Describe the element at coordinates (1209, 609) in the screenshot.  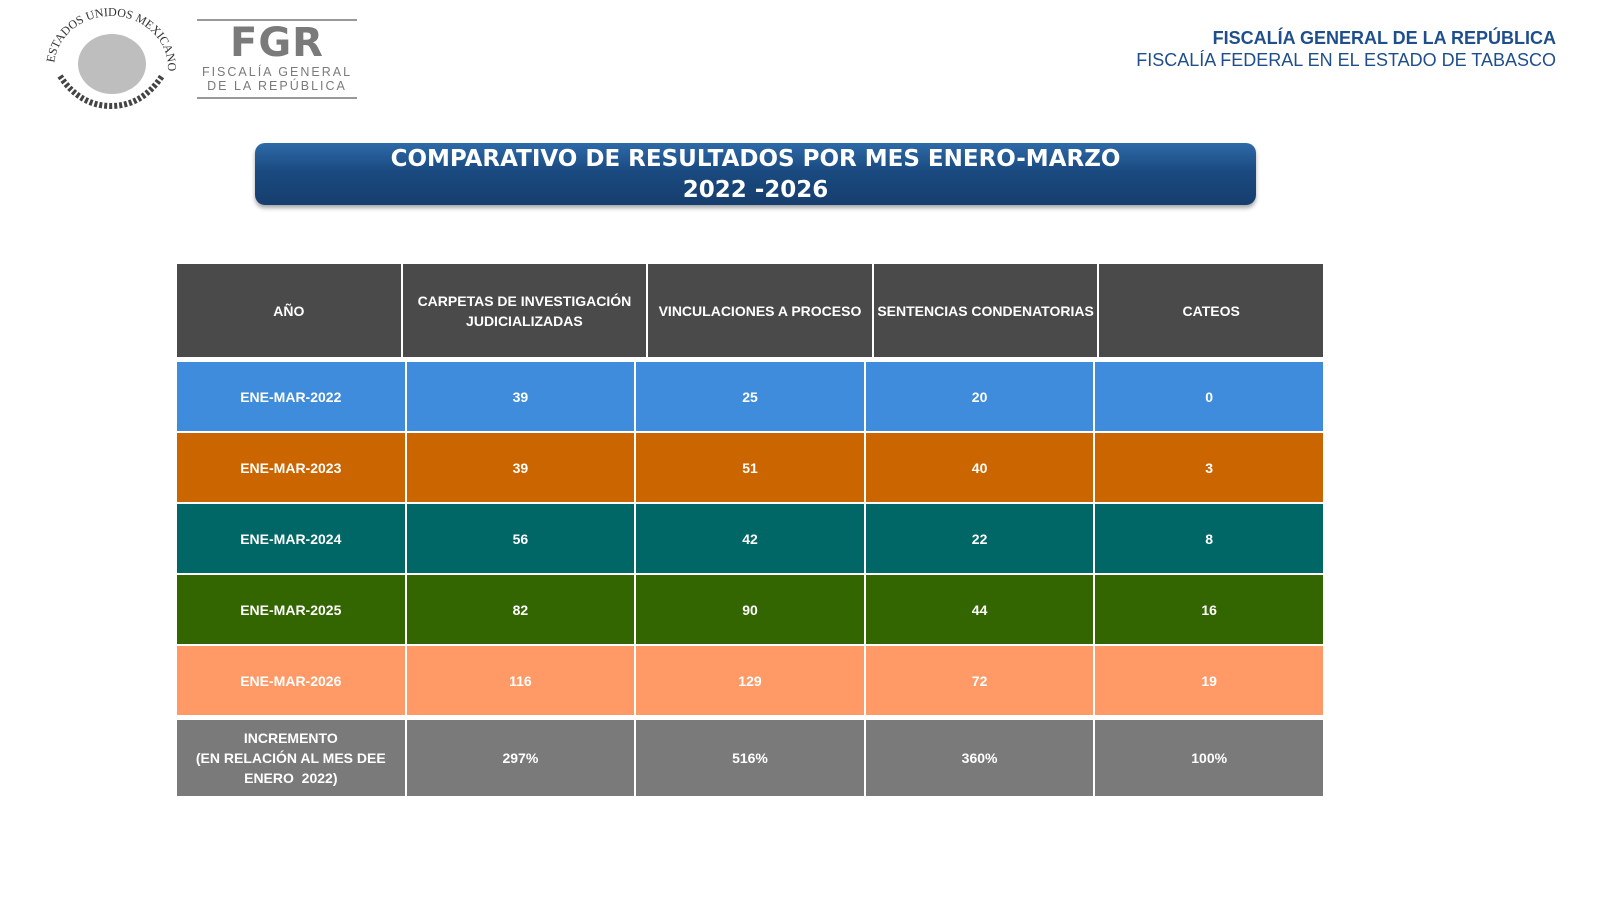
I see `value-cell: 16` at that location.